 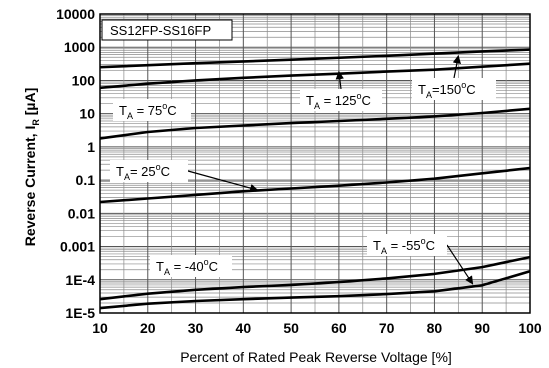 I want to click on series-label: TA= 25oC, so click(x=184, y=176).